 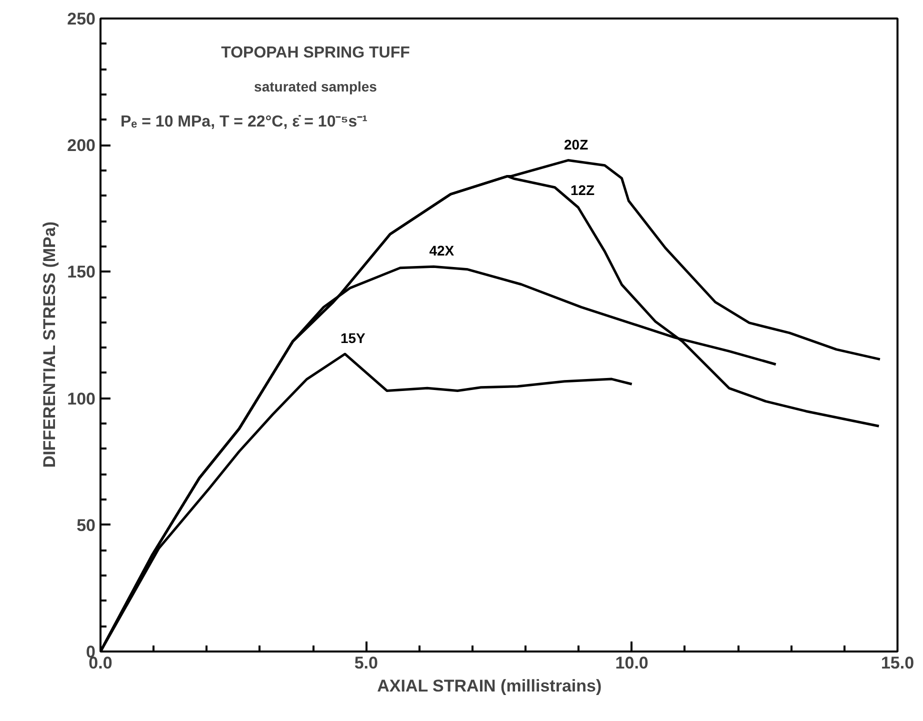 I want to click on series-label: 42X, so click(x=442, y=250).